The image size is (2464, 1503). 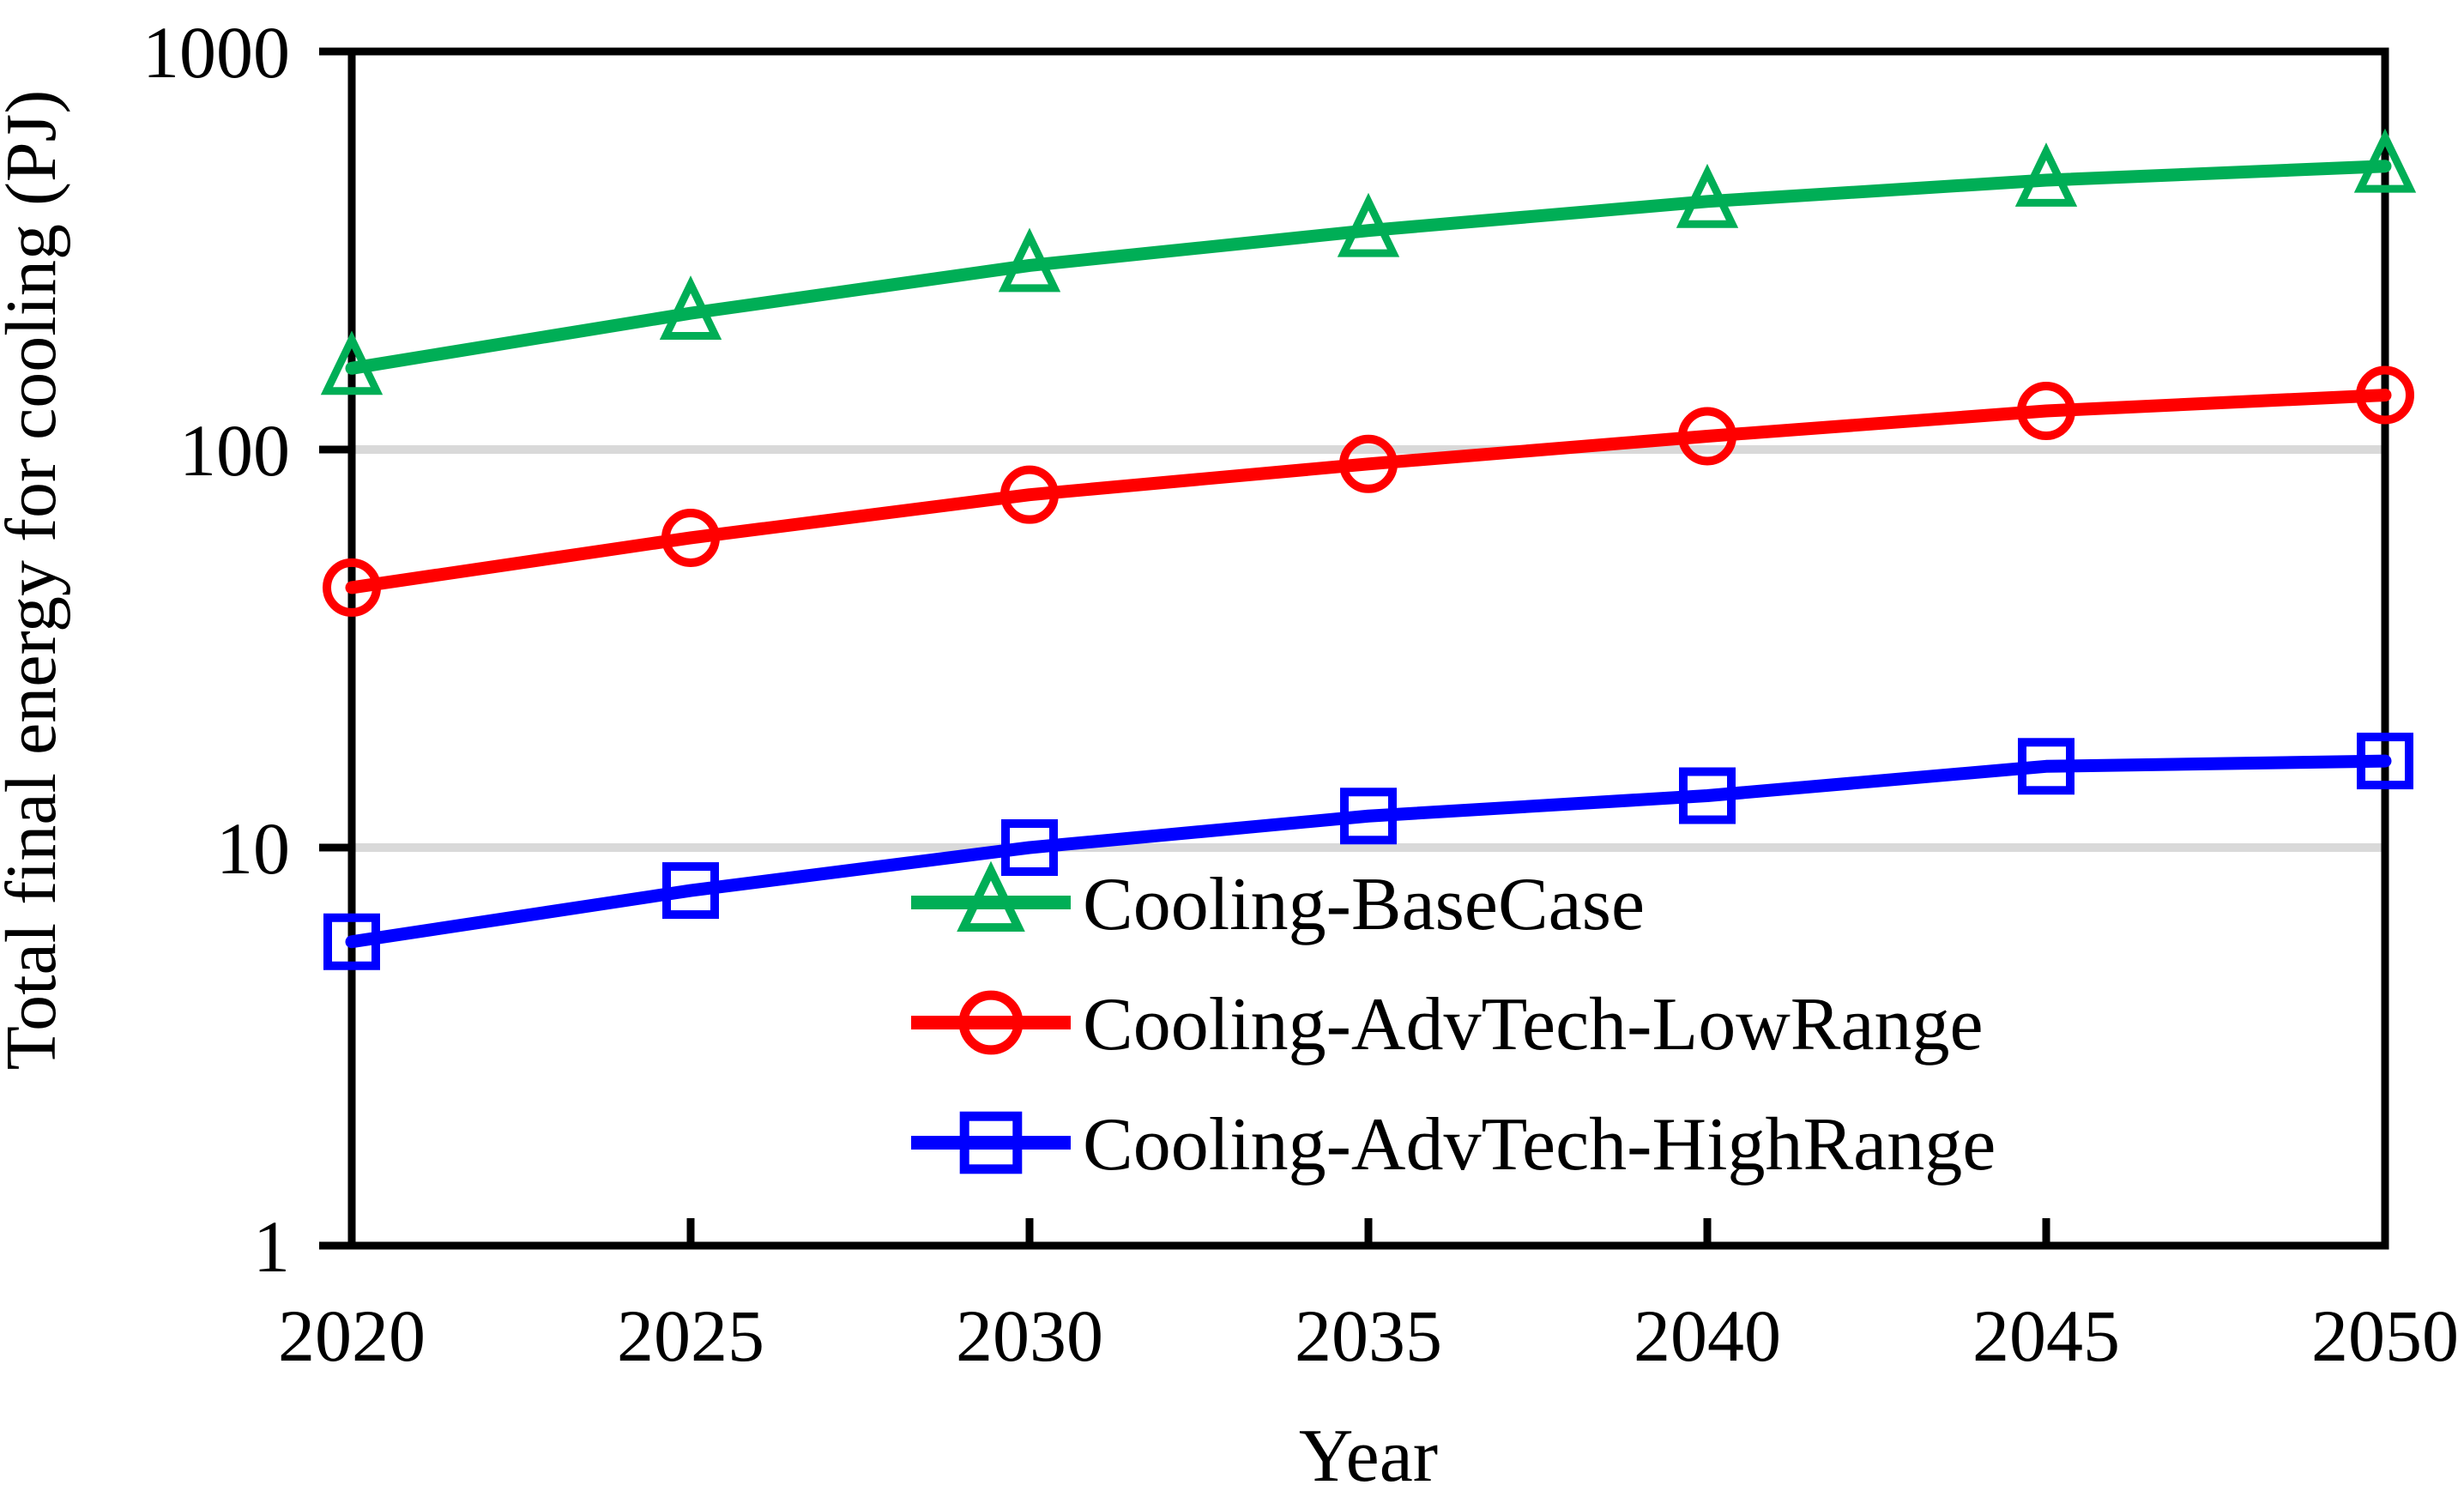 What do you see at coordinates (1029, 1336) in the screenshot?
I see `x-tick-label: 2030` at bounding box center [1029, 1336].